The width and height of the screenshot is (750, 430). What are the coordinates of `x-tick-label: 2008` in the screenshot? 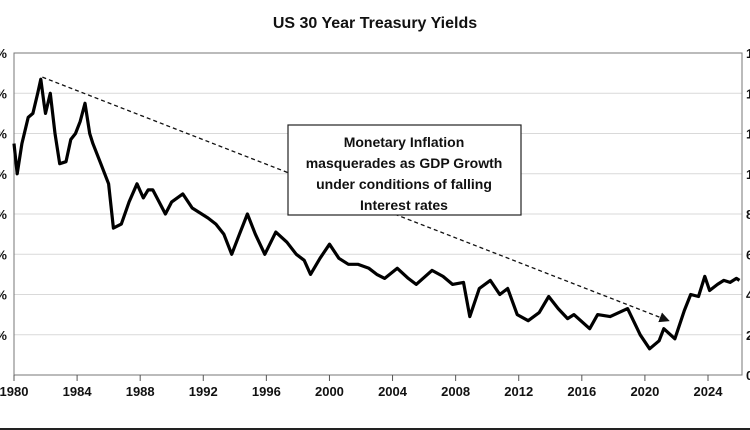 It's located at (455, 391).